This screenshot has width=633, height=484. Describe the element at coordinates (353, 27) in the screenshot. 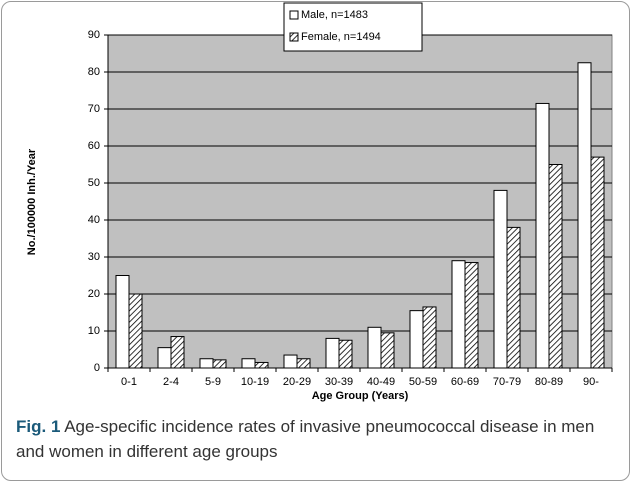

I see `legend-box` at that location.